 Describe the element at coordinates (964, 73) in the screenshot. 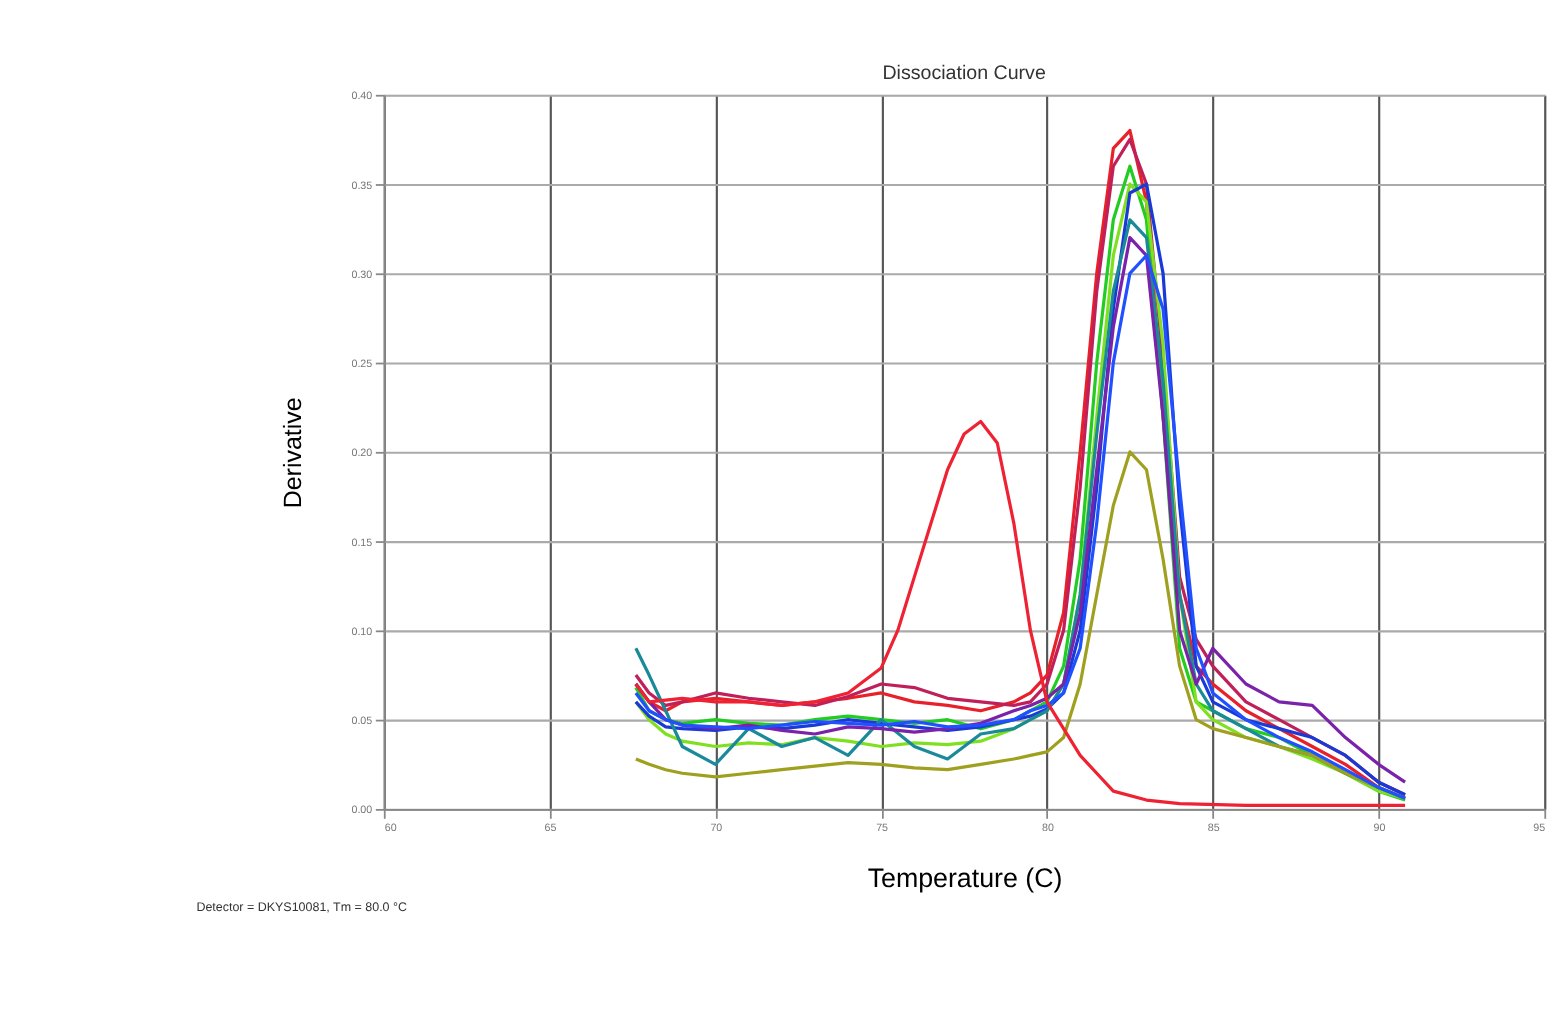

I see `chart-title: Dissociation Curve` at that location.